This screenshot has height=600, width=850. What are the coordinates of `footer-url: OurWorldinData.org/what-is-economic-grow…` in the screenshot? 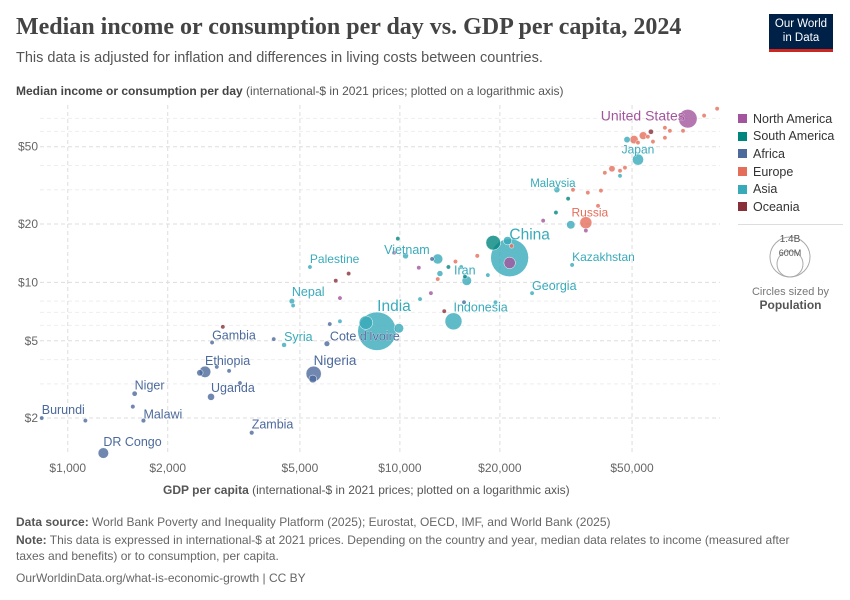 It's located at (161, 578).